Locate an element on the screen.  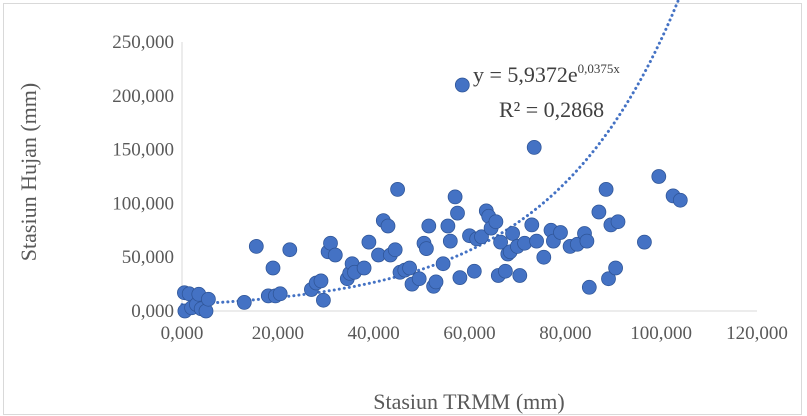
x-tick-label: 120,000 is located at coordinates (757, 333).